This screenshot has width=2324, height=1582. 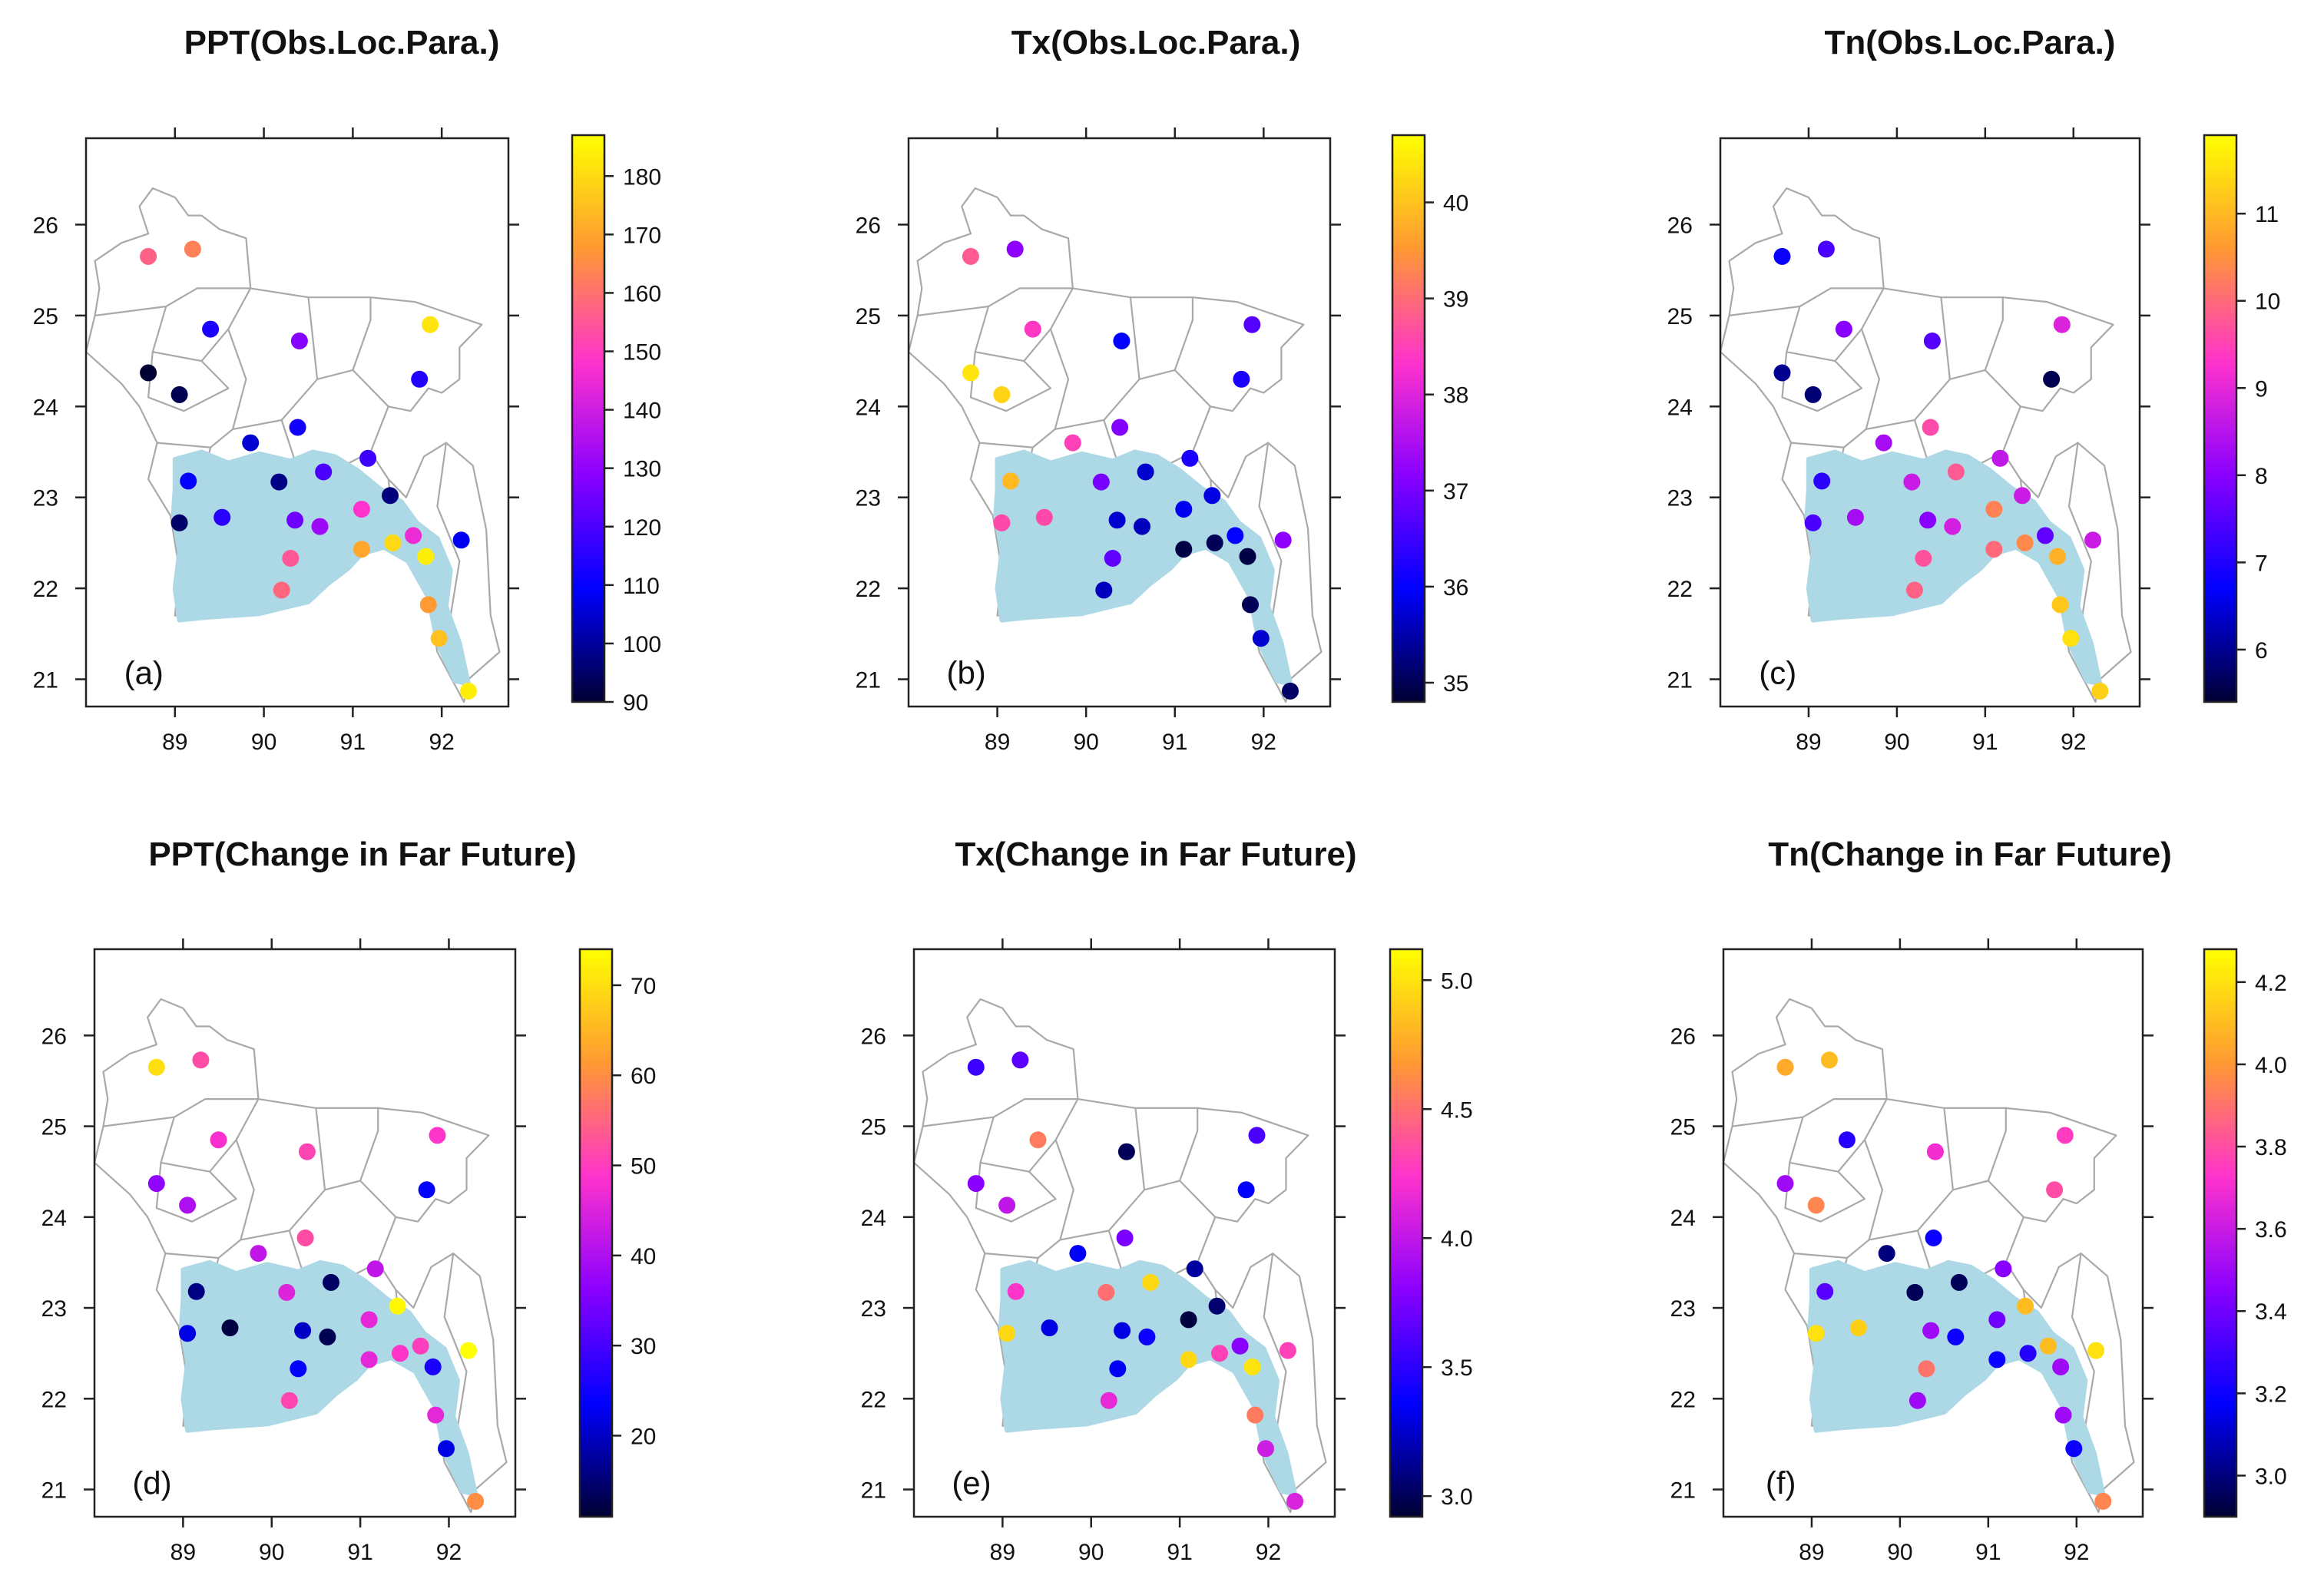 I want to click on colorbar-tick-label: 3.0, so click(x=2271, y=1476).